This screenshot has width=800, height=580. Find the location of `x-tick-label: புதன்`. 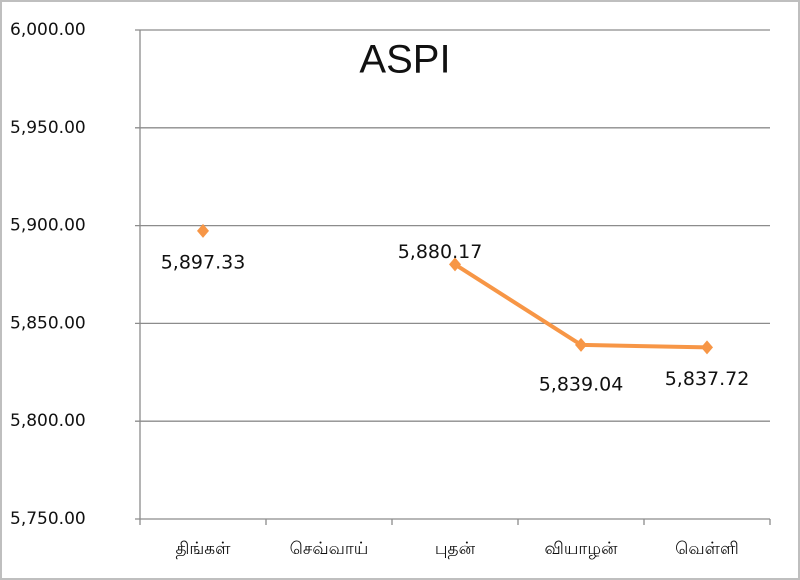

x-tick-label: புதன் is located at coordinates (455, 549).